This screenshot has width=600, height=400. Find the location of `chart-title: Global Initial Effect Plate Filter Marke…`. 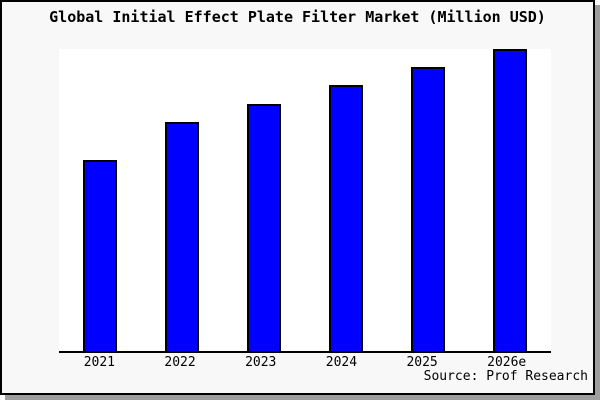

chart-title: Global Initial Effect Plate Filter Marke… is located at coordinates (297, 17).